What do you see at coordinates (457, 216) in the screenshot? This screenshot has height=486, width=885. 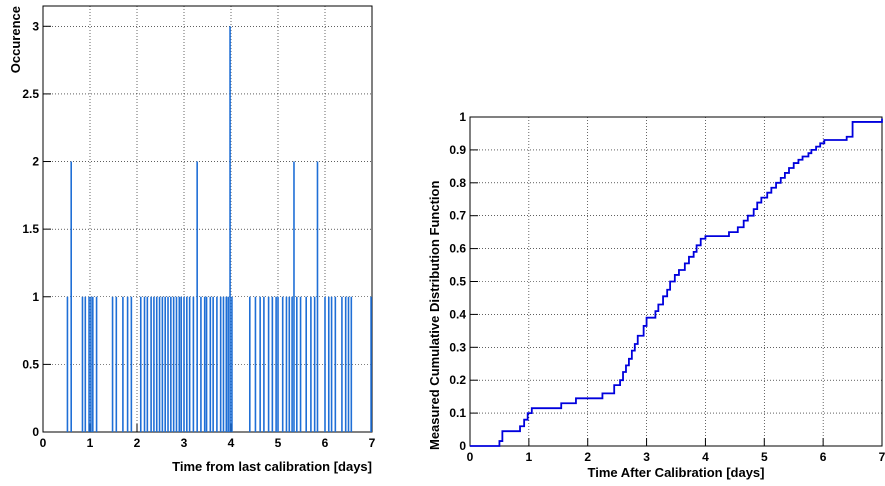 I see `y-tick-label: 0.7` at bounding box center [457, 216].